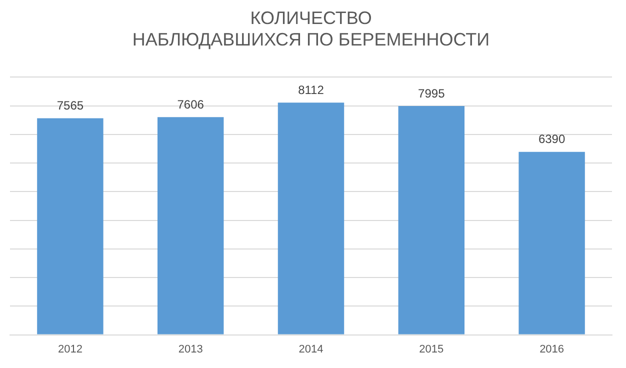  What do you see at coordinates (190, 349) in the screenshot?
I see `x-tick-label: 2013` at bounding box center [190, 349].